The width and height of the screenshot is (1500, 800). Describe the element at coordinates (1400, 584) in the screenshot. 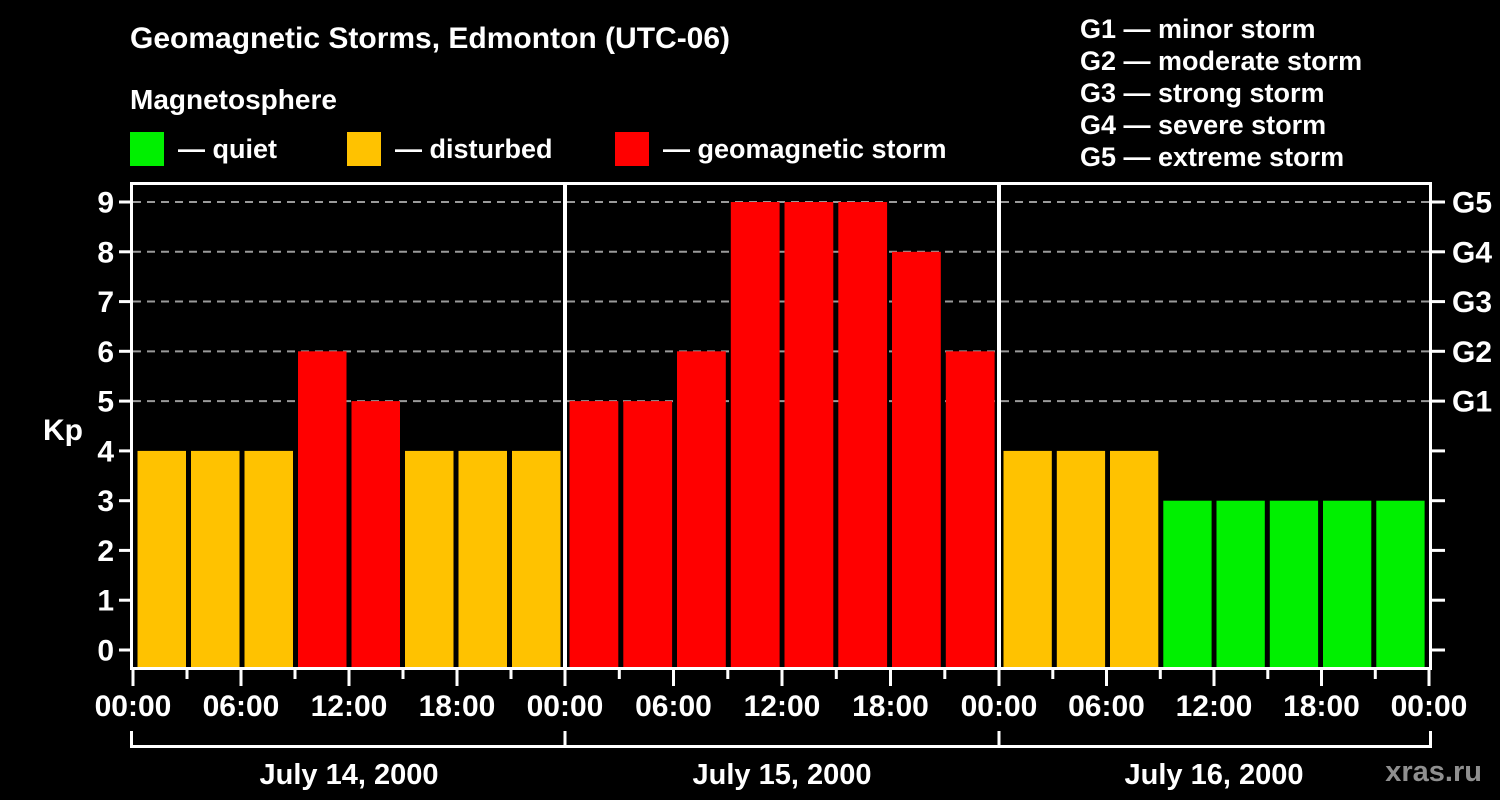

I see `kp-bar-day3-21:00` at that location.